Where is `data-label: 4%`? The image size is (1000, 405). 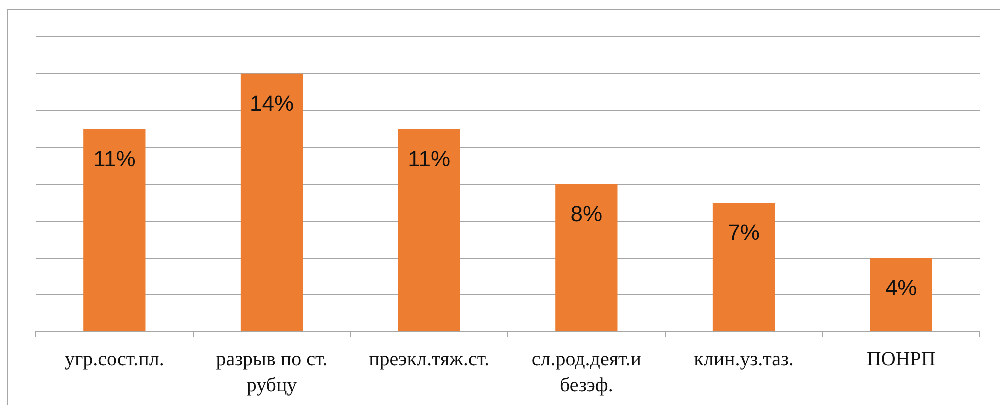 data-label: 4% is located at coordinates (901, 287).